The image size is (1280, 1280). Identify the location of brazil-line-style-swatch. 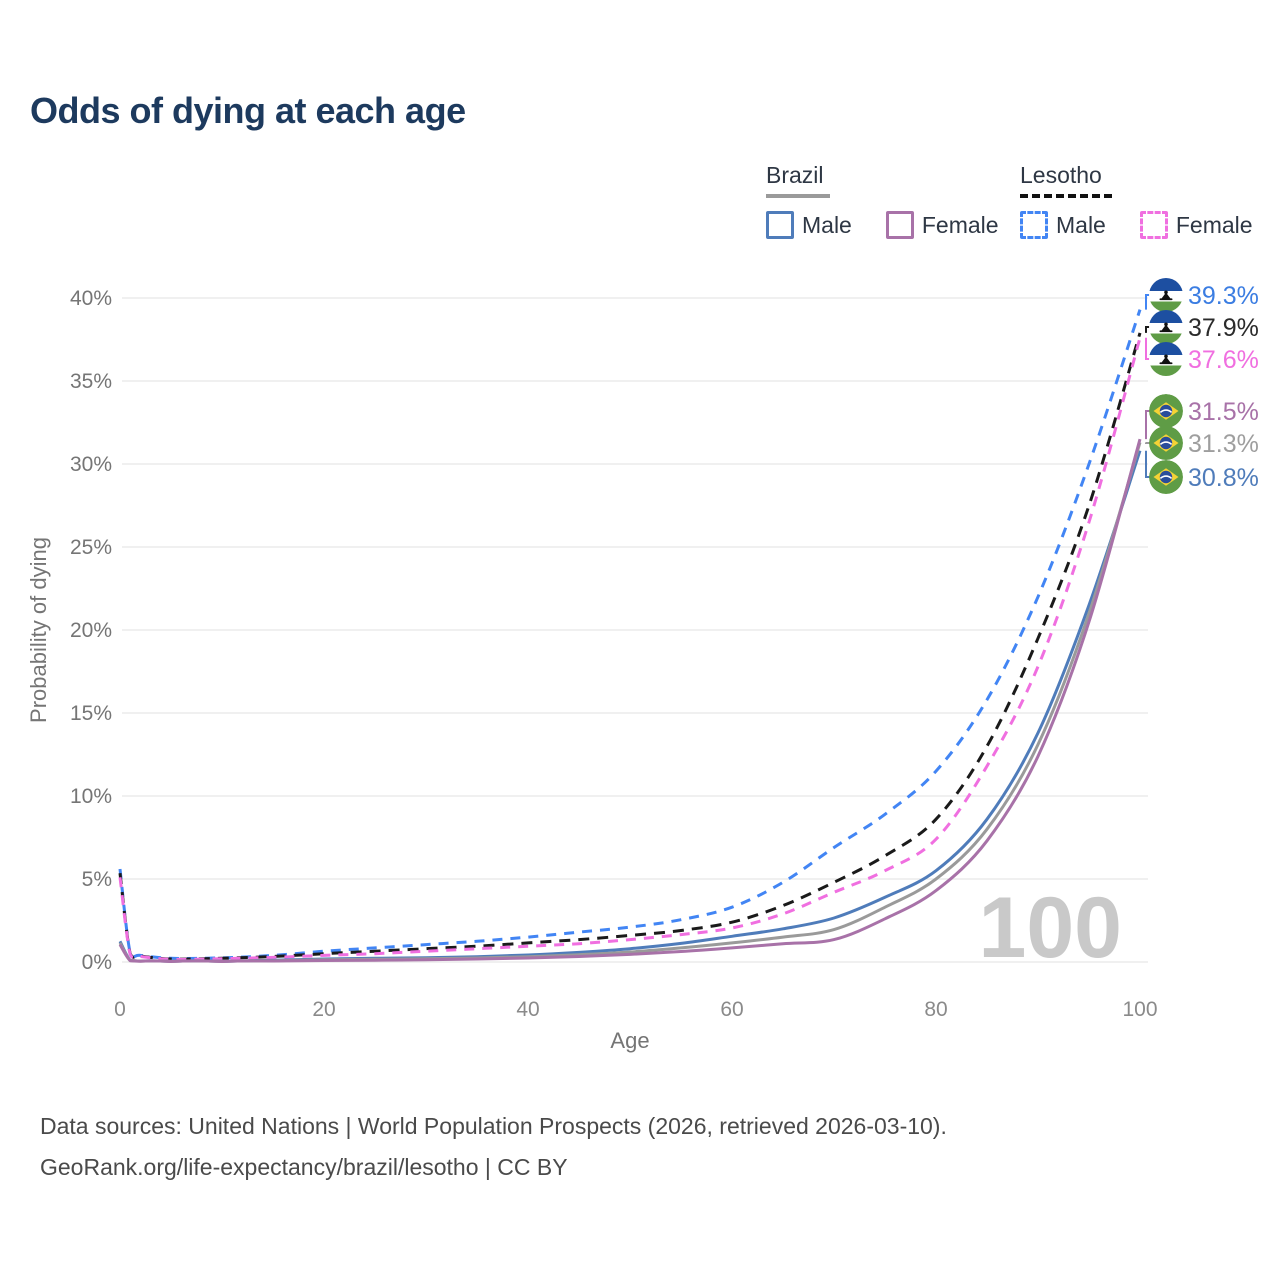
(798, 196).